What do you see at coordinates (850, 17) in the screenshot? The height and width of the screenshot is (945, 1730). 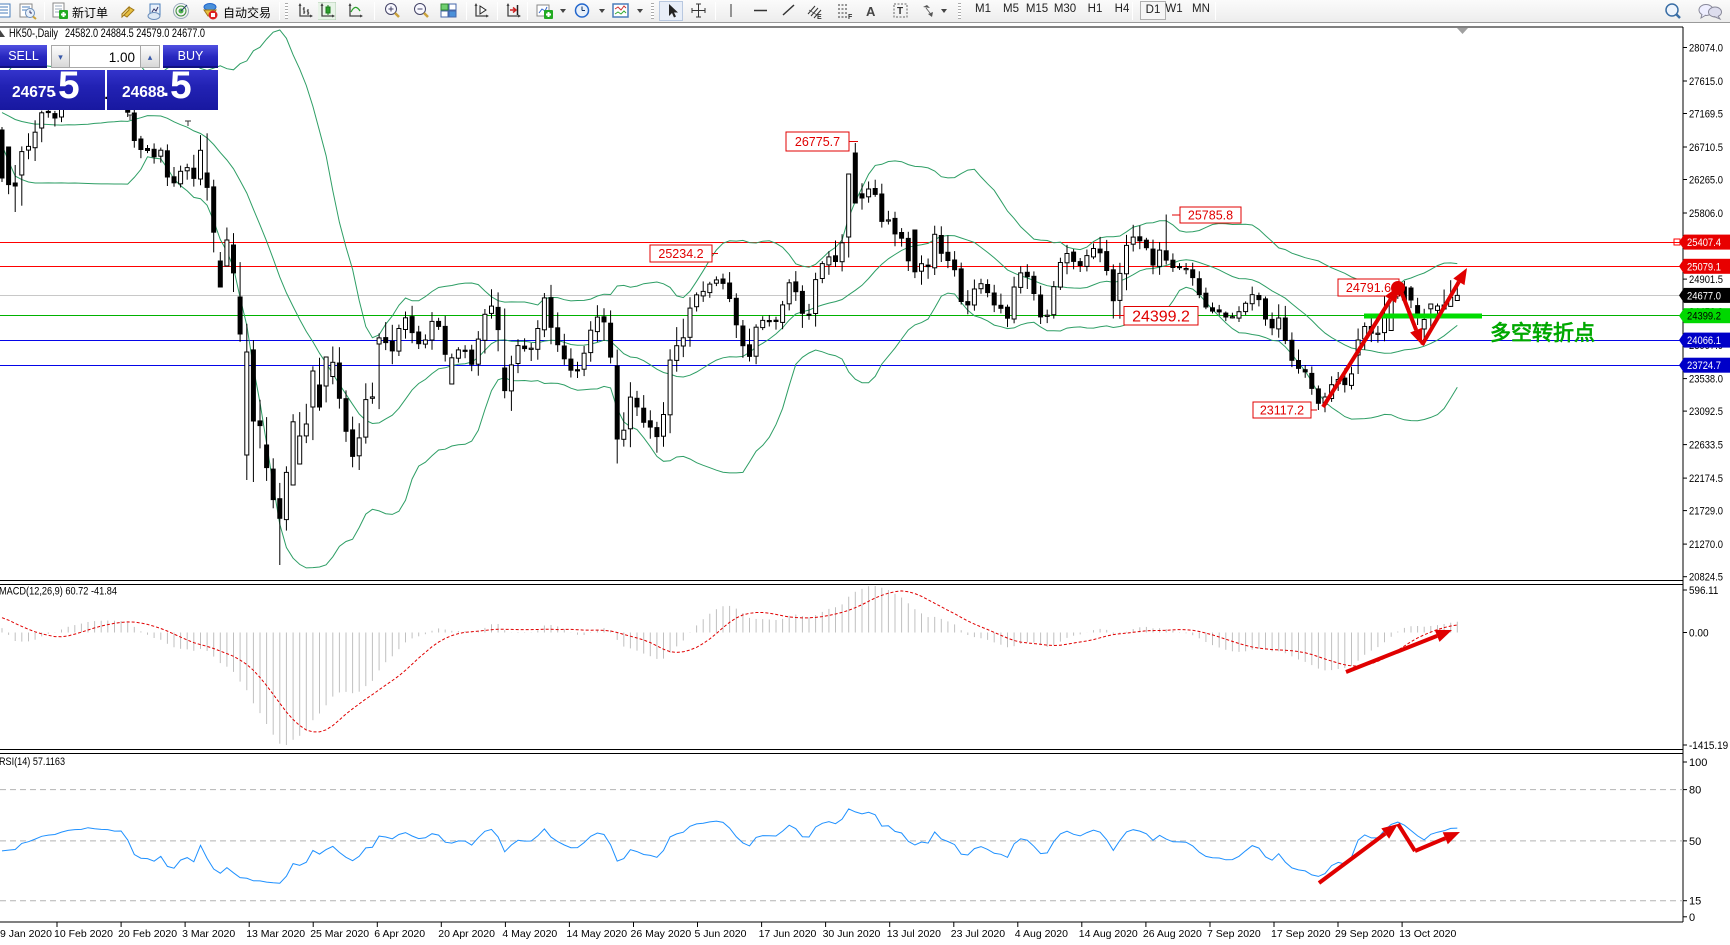 I see `svg-text: F` at bounding box center [850, 17].